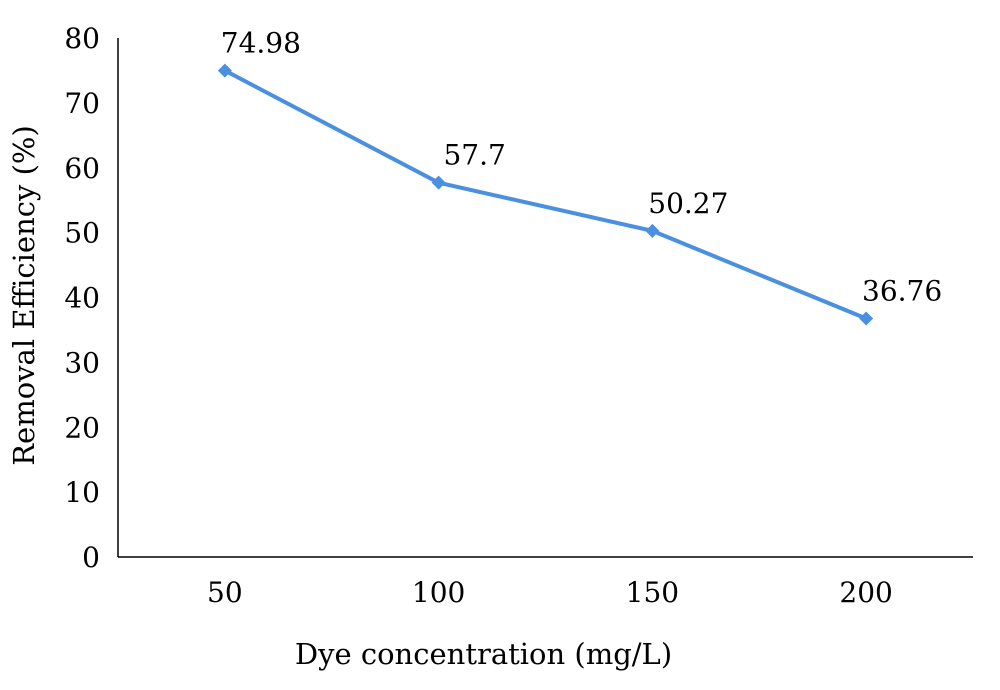  I want to click on y-tick-label: 70, so click(82, 103).